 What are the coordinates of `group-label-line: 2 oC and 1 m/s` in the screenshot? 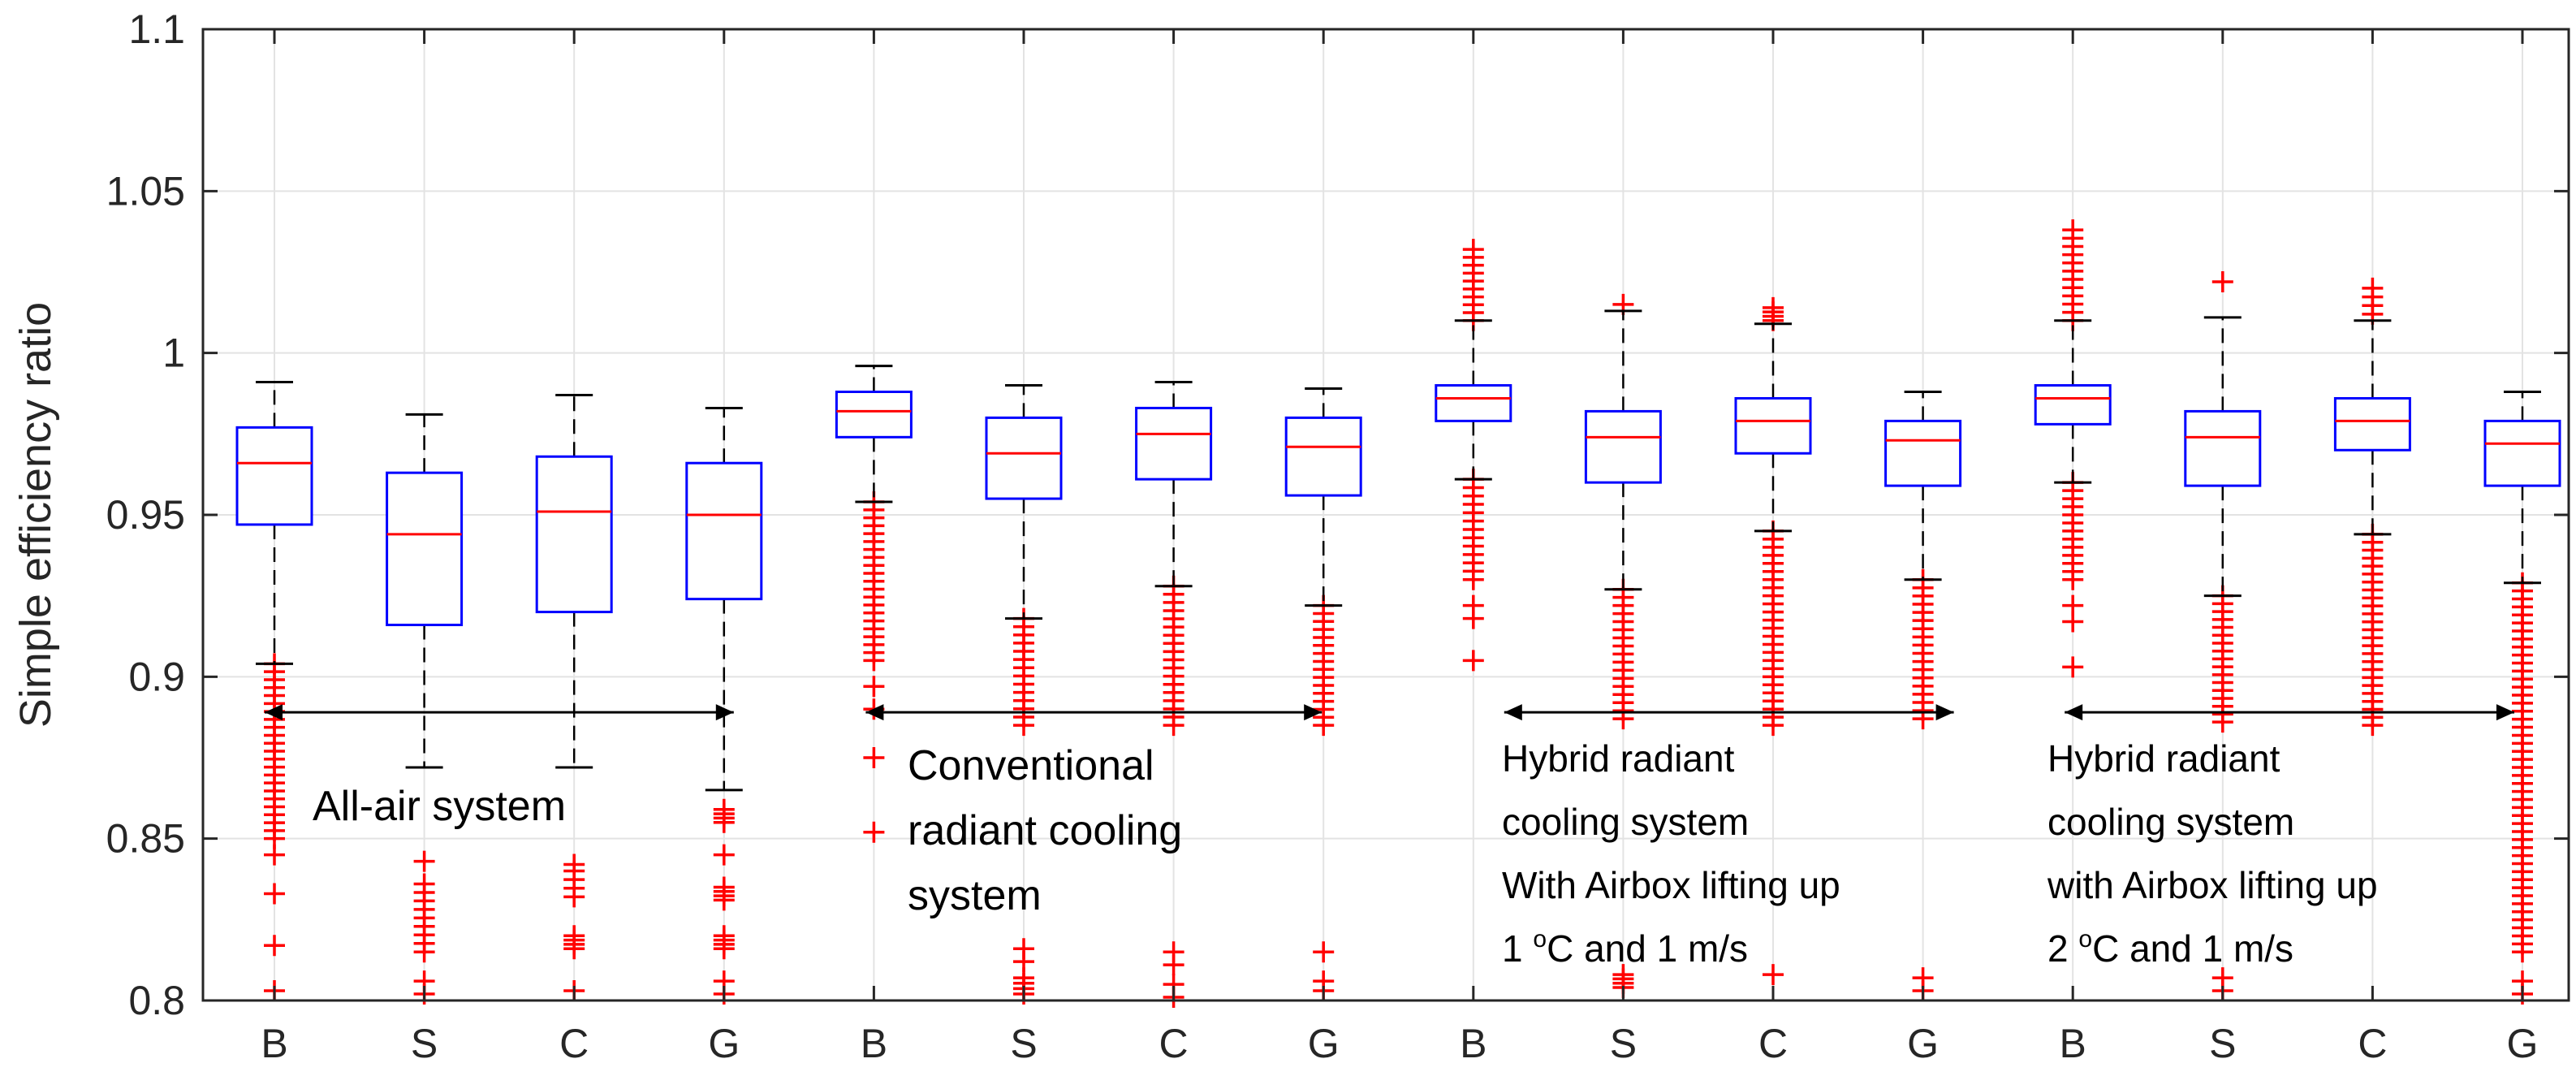 It's located at (2170, 948).